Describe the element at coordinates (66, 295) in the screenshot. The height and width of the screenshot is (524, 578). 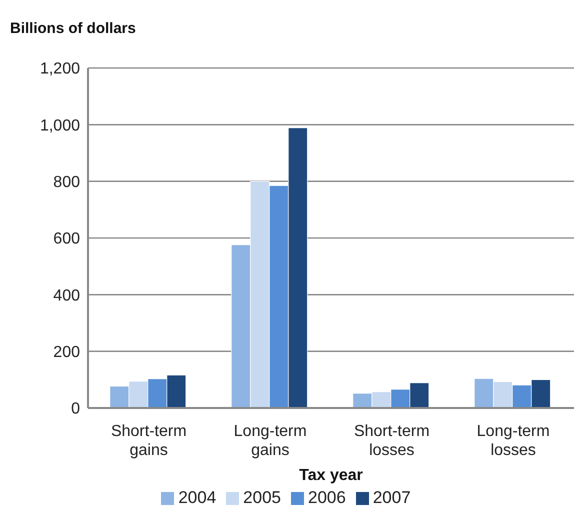
I see `y-tick-label: 400` at that location.